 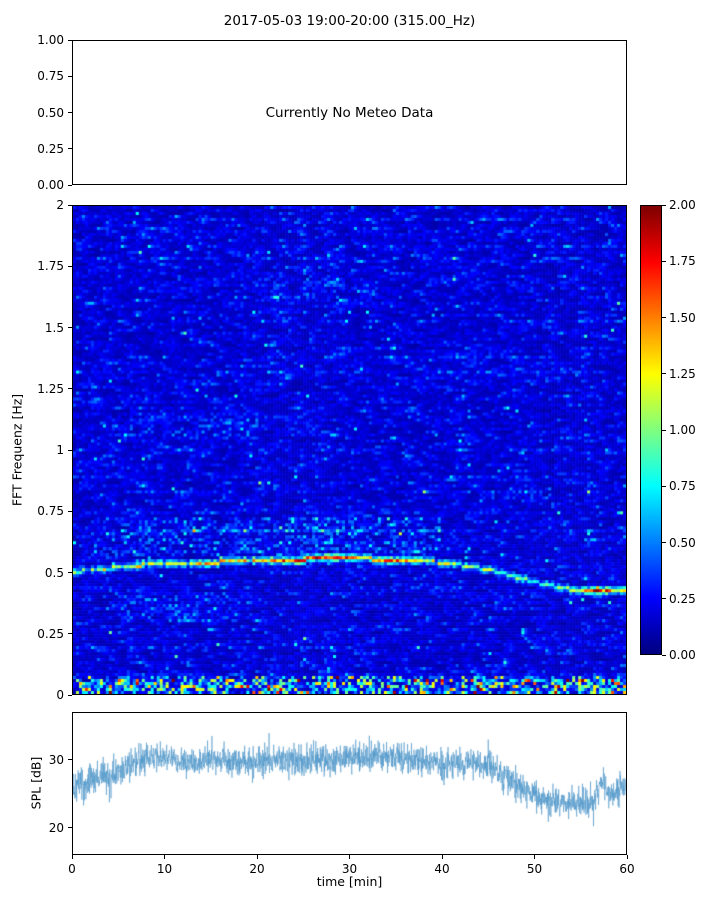 I want to click on colorbar-tick-label: 0.25, so click(x=682, y=598).